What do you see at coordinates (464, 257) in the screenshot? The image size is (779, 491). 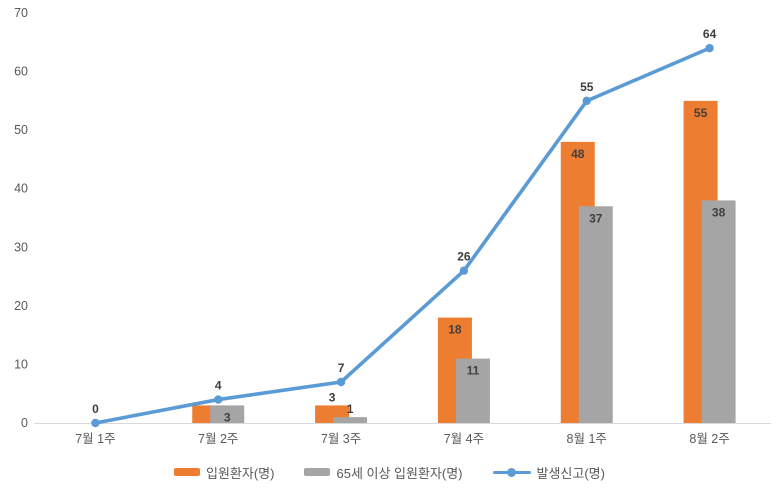 I see `line-data-label: 26` at bounding box center [464, 257].